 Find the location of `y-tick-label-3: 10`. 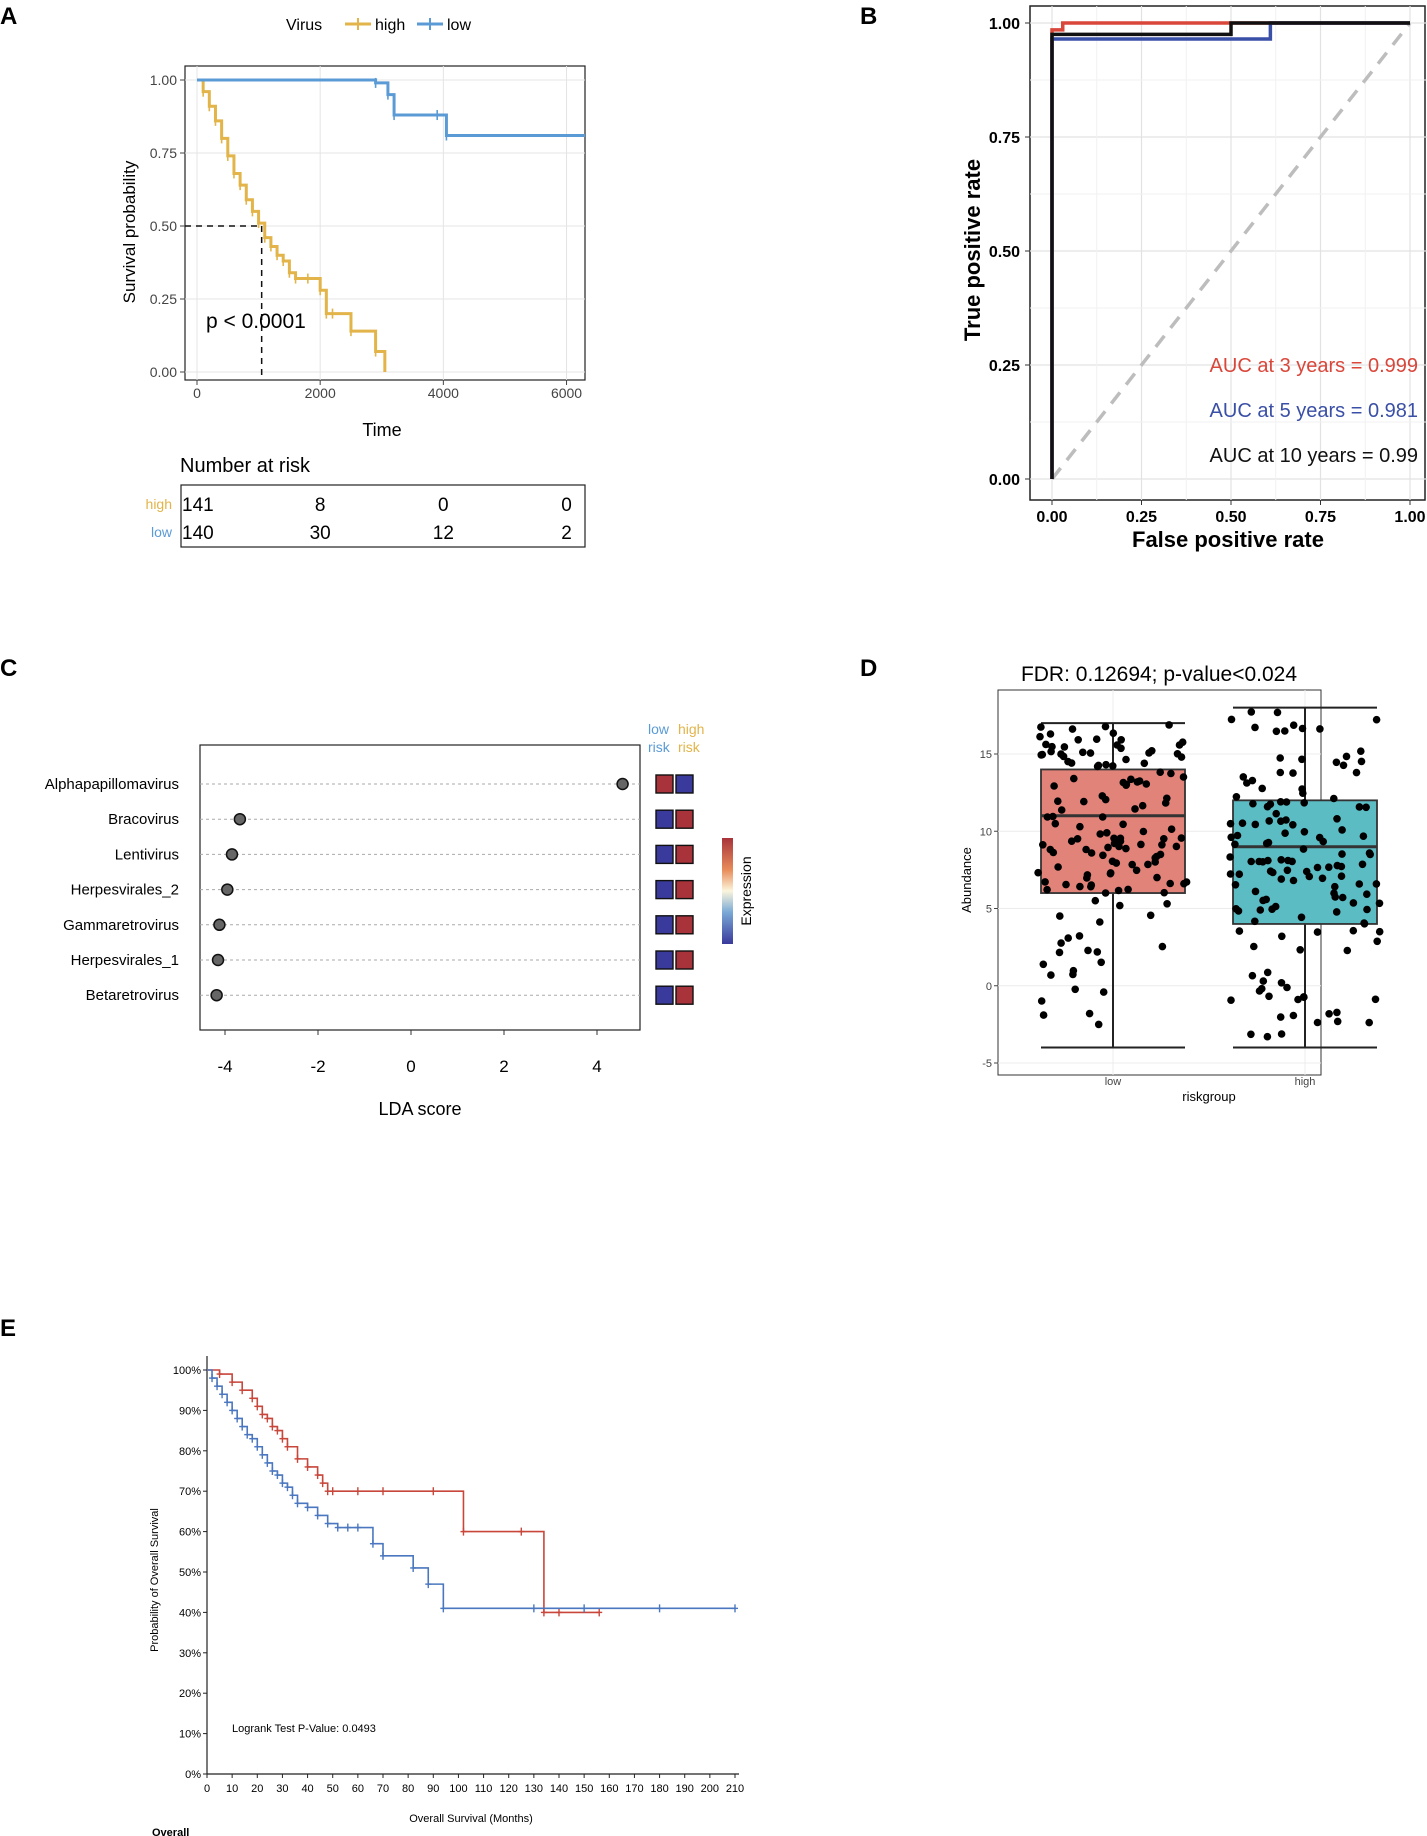

y-tick-label-3: 10 is located at coordinates (986, 832).